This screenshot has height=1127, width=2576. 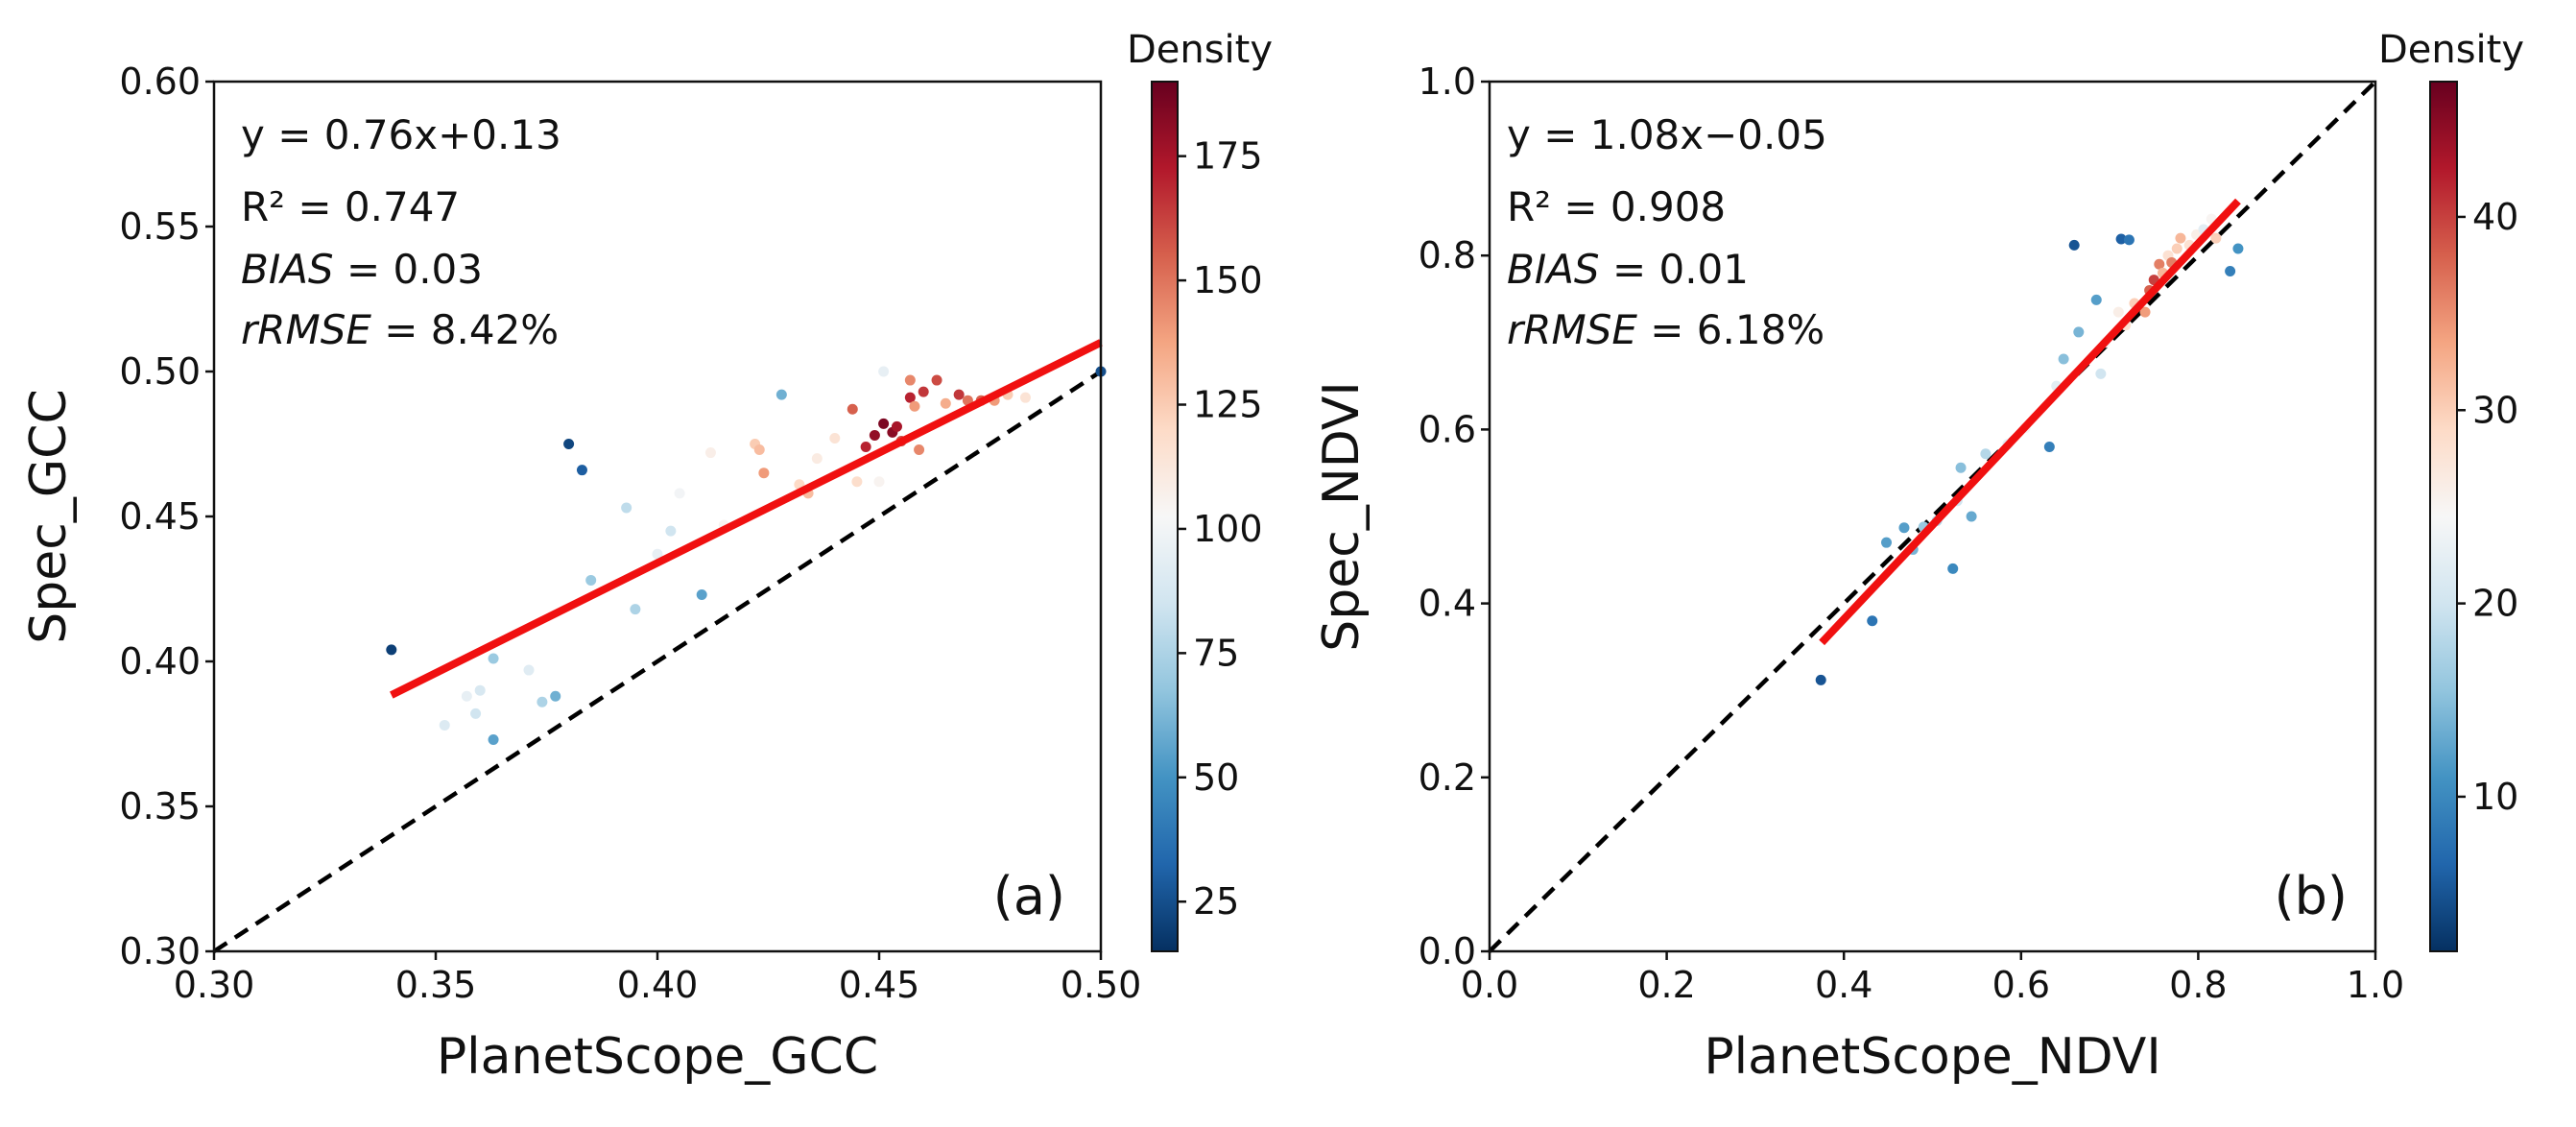 I want to click on panel-label: (a), so click(x=1029, y=896).